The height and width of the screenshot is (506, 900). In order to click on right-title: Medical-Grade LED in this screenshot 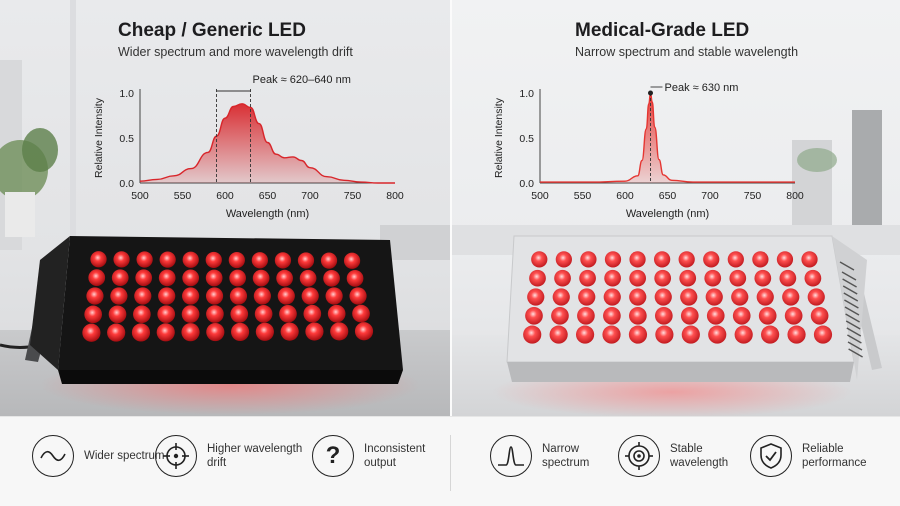, I will do `click(662, 30)`.